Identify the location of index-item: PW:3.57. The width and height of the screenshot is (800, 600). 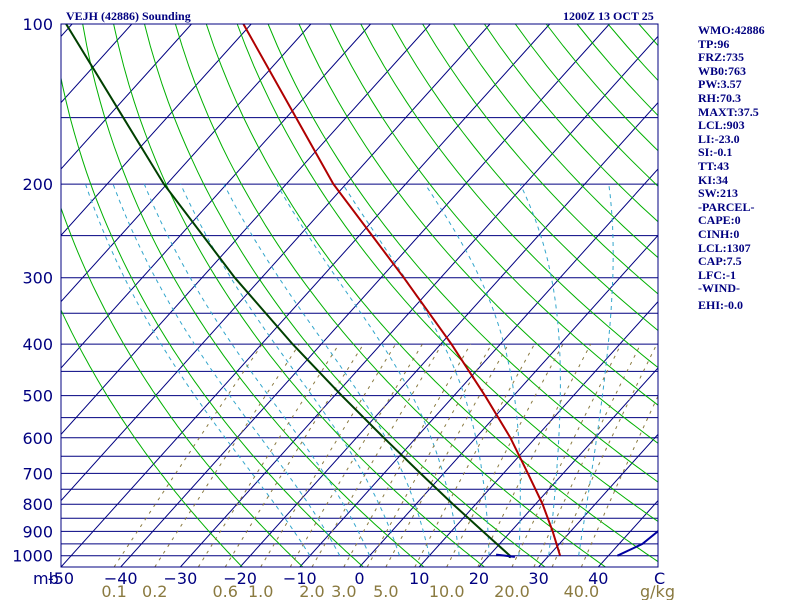
(720, 84).